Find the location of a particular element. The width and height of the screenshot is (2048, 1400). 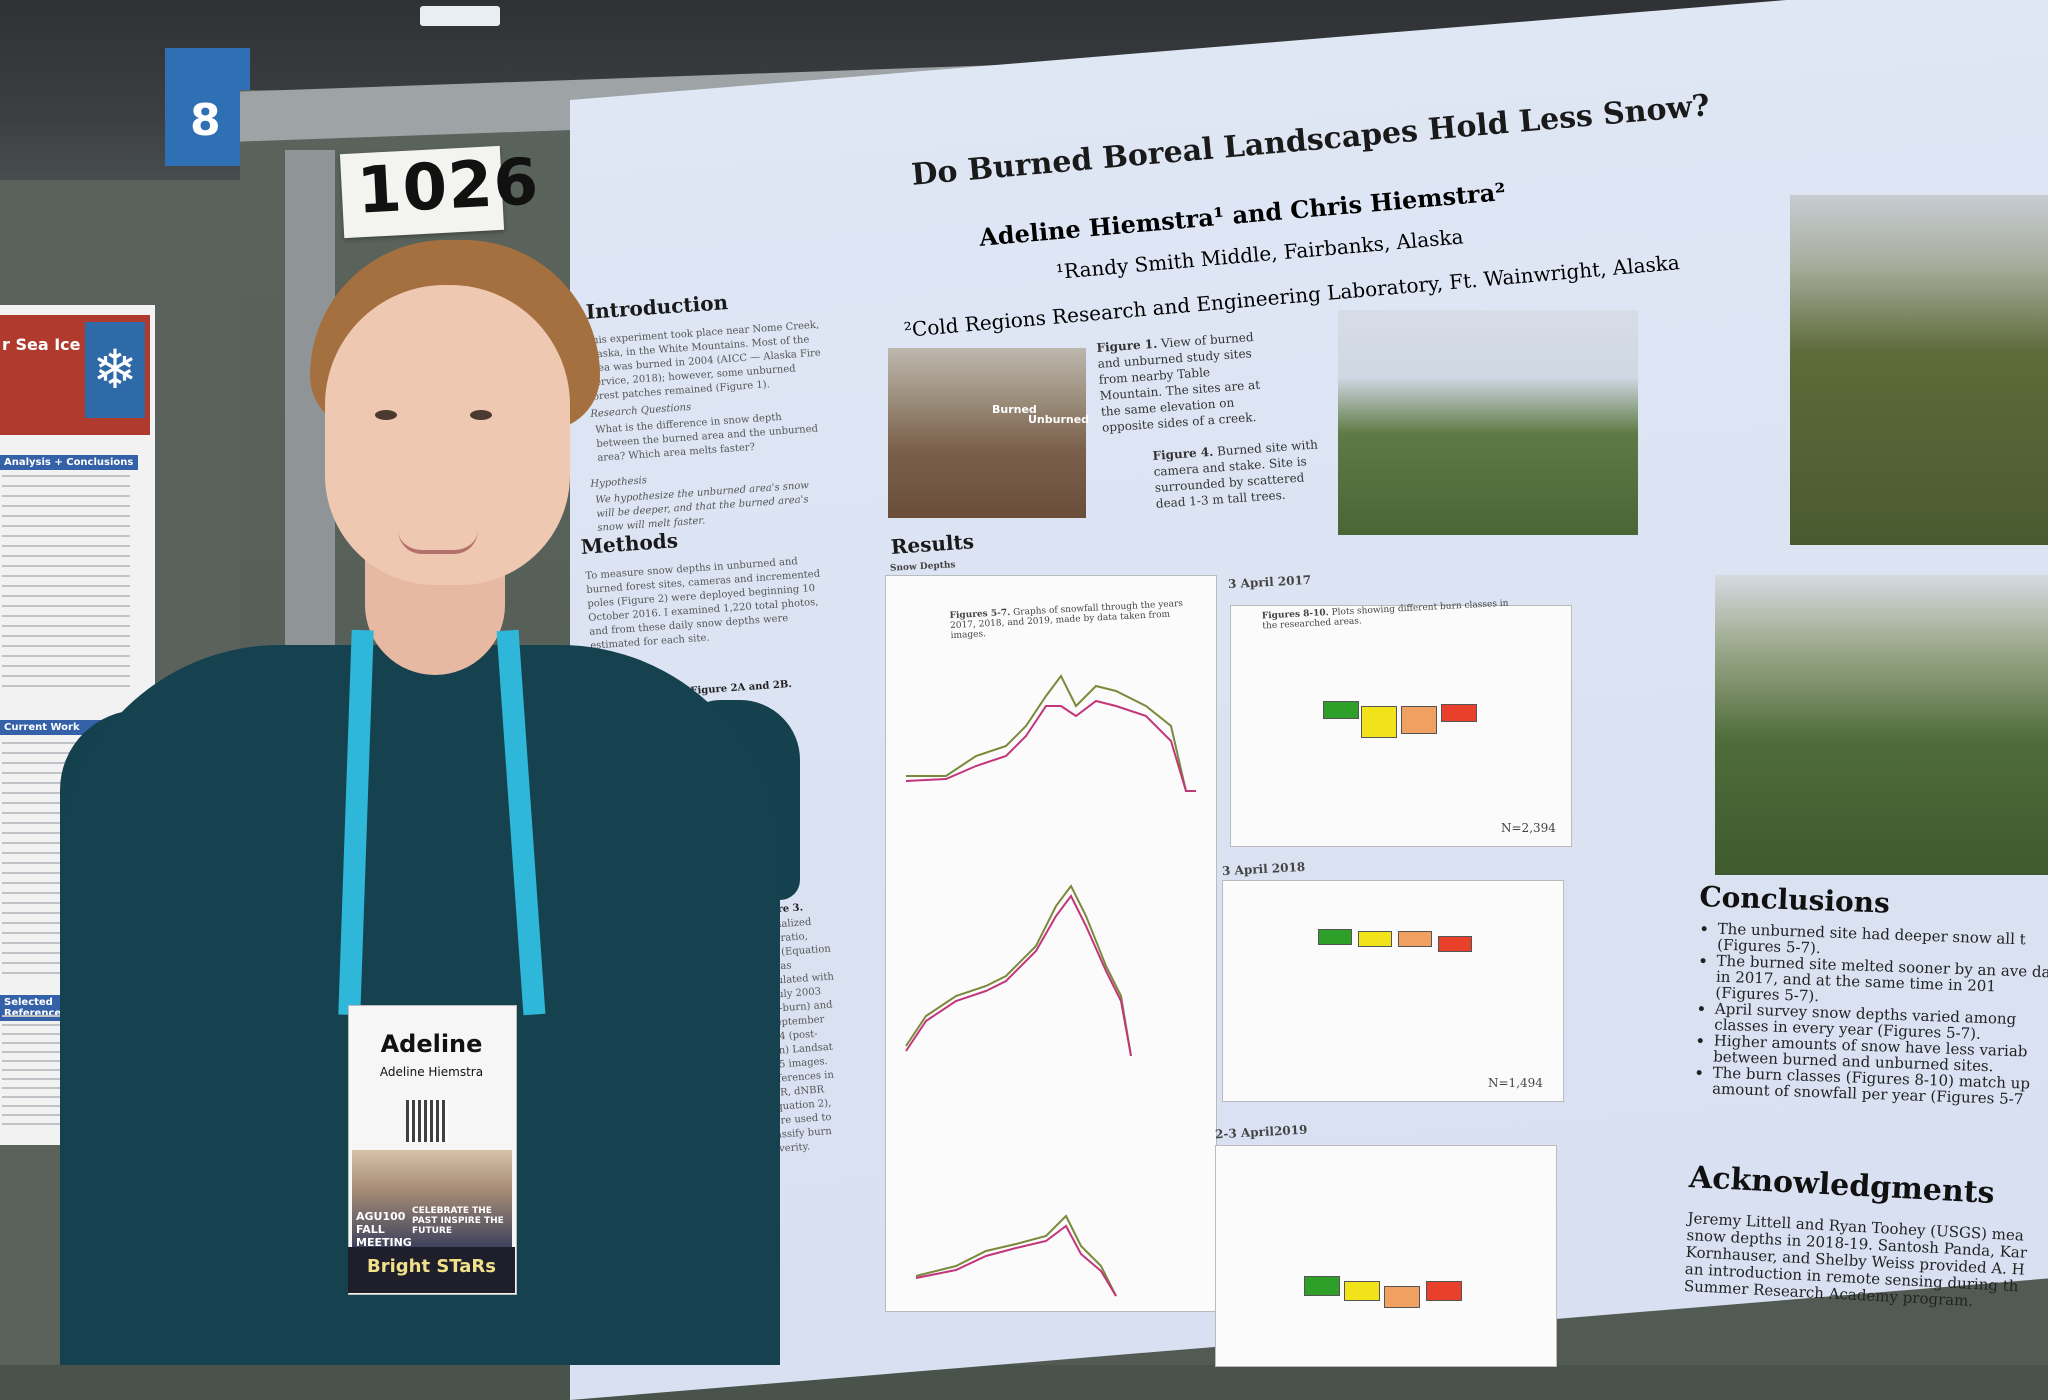

person-right-eye is located at coordinates (481, 415).